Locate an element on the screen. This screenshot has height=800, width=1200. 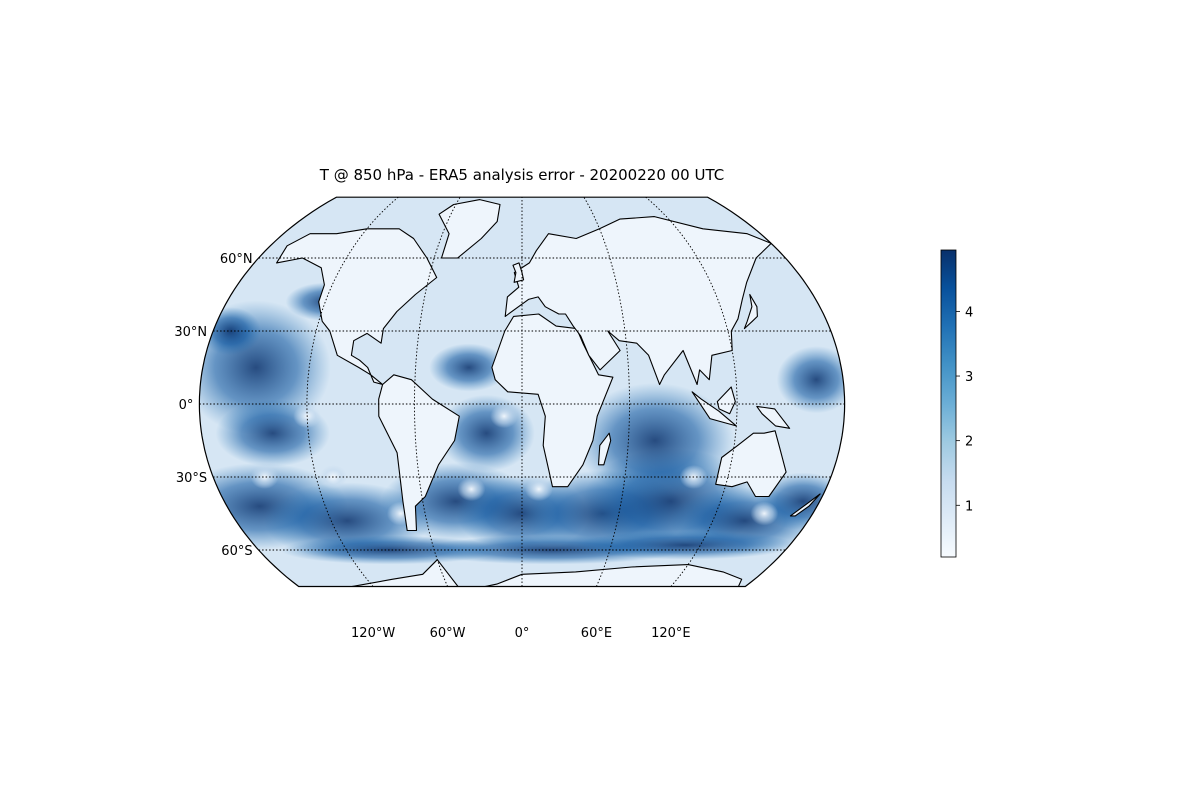
continent-borneo is located at coordinates (726, 400).